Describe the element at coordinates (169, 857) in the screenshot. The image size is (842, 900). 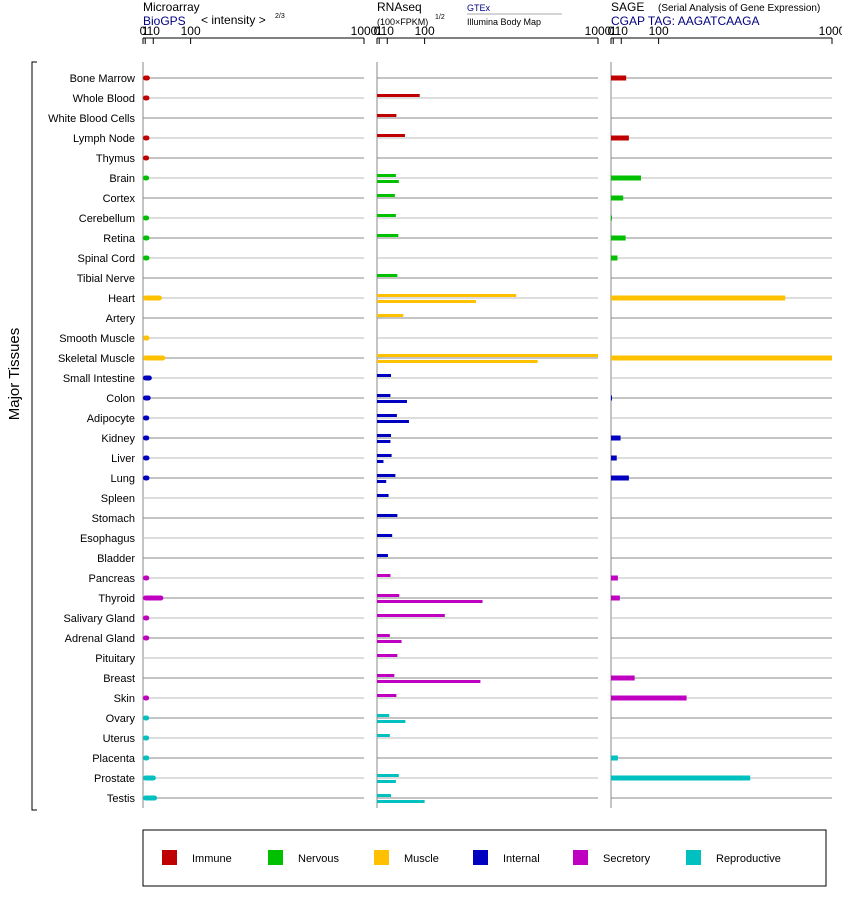
I see `legend-swatch-immune` at that location.